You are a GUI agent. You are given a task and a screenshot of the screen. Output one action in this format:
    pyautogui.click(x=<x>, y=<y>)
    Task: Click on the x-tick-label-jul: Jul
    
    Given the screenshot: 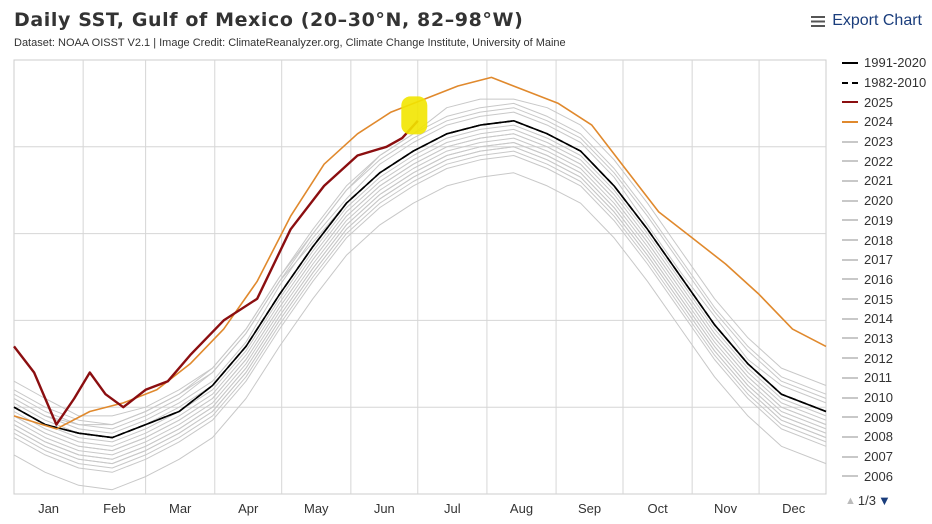 What is the action you would take?
    pyautogui.click(x=452, y=508)
    